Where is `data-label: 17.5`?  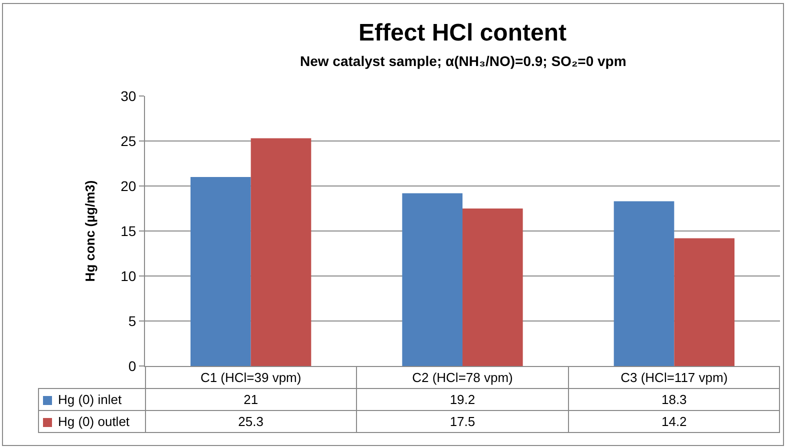 data-label: 17.5 is located at coordinates (462, 421).